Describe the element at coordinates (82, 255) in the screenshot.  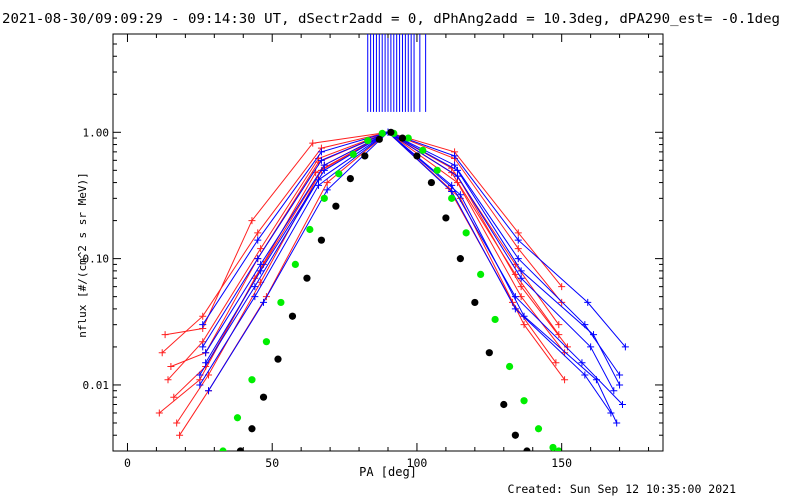
I see `y-axis-label: nflux [#/(cm^2 s sr MeV)]` at that location.